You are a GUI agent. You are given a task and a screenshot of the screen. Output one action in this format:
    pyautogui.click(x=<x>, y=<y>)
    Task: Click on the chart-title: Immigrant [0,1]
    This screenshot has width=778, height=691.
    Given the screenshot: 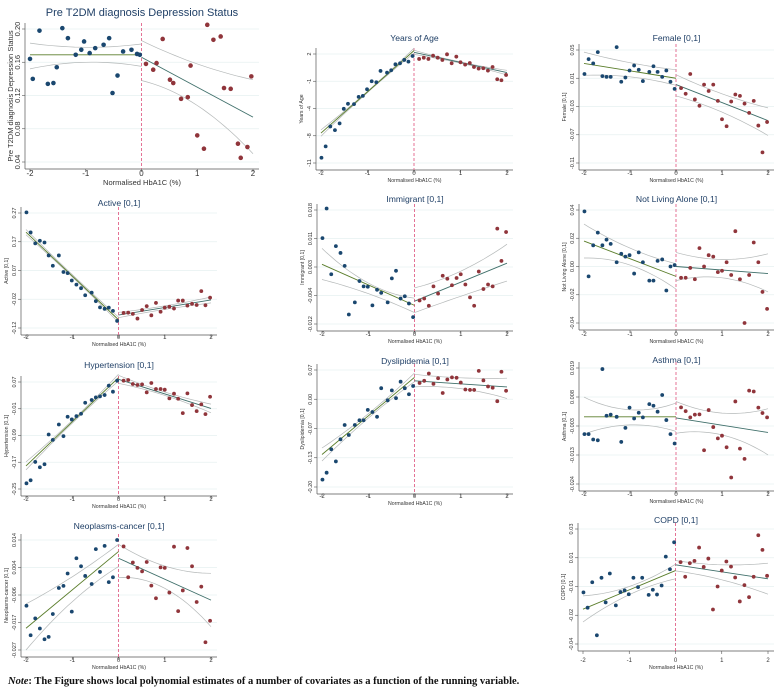 What is the action you would take?
    pyautogui.click(x=414, y=199)
    